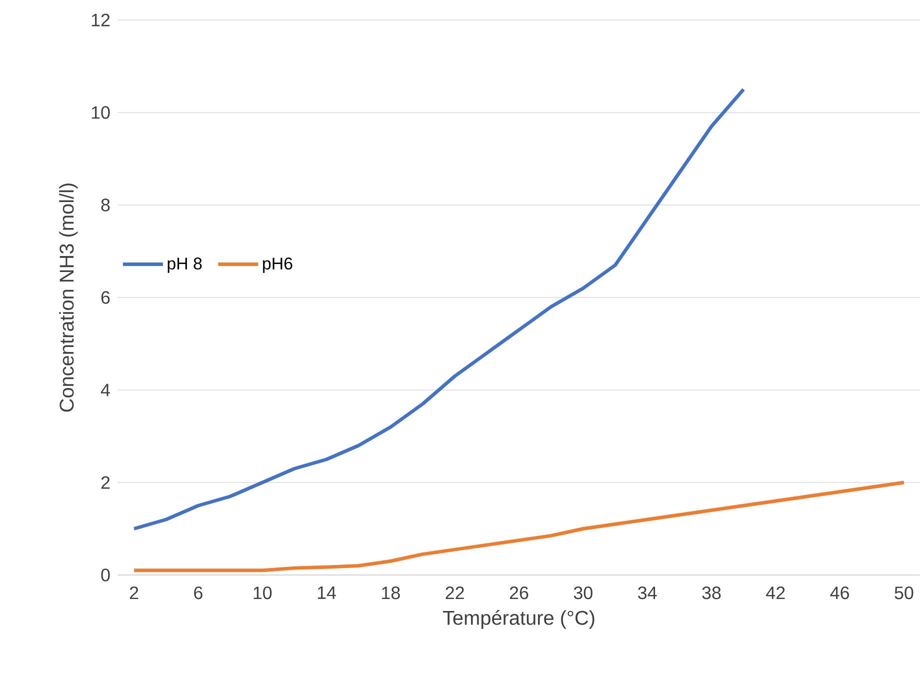 The width and height of the screenshot is (922, 685). Describe the element at coordinates (185, 265) in the screenshot. I see `legend-label: pH 8` at that location.